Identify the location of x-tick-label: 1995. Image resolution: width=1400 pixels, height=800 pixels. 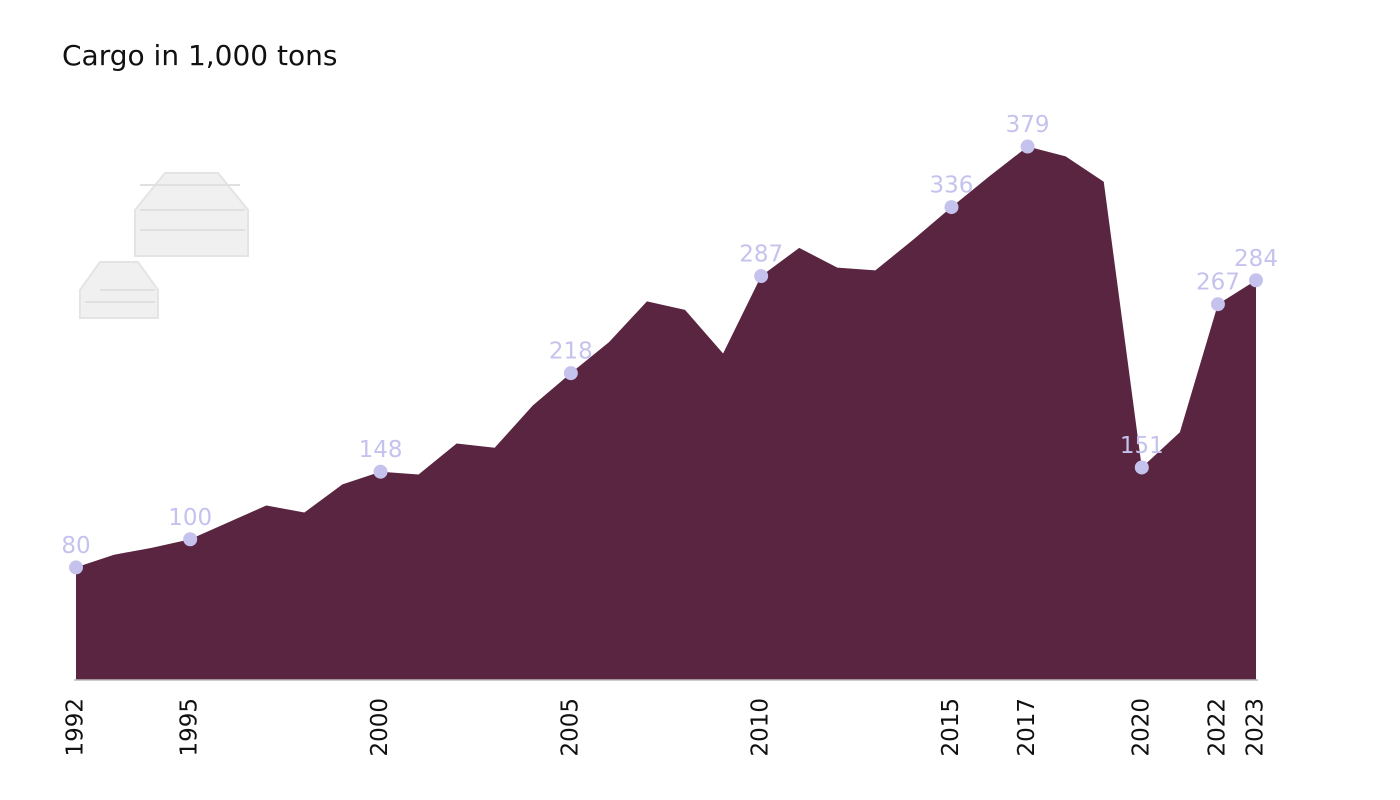
(190, 727).